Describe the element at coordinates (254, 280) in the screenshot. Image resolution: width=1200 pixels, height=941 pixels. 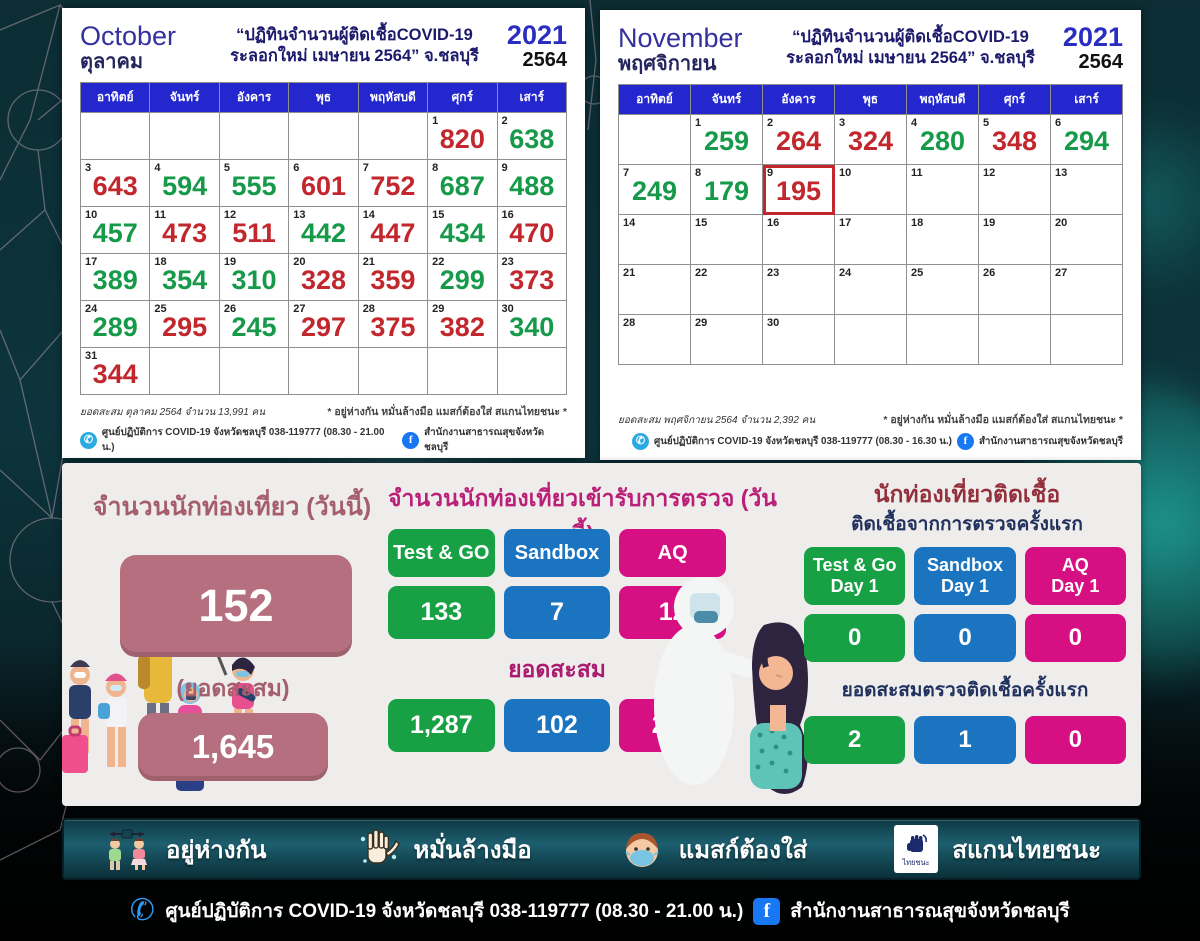
I see `case-count: 310` at that location.